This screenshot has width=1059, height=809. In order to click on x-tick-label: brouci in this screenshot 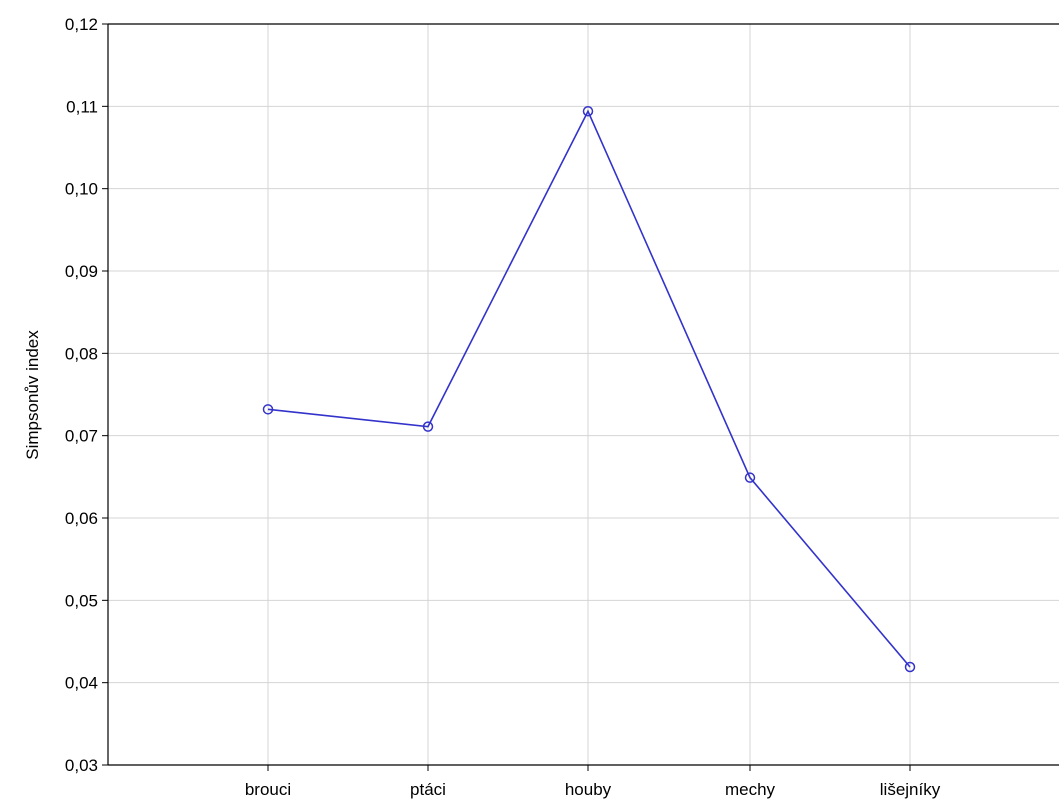, I will do `click(268, 789)`.